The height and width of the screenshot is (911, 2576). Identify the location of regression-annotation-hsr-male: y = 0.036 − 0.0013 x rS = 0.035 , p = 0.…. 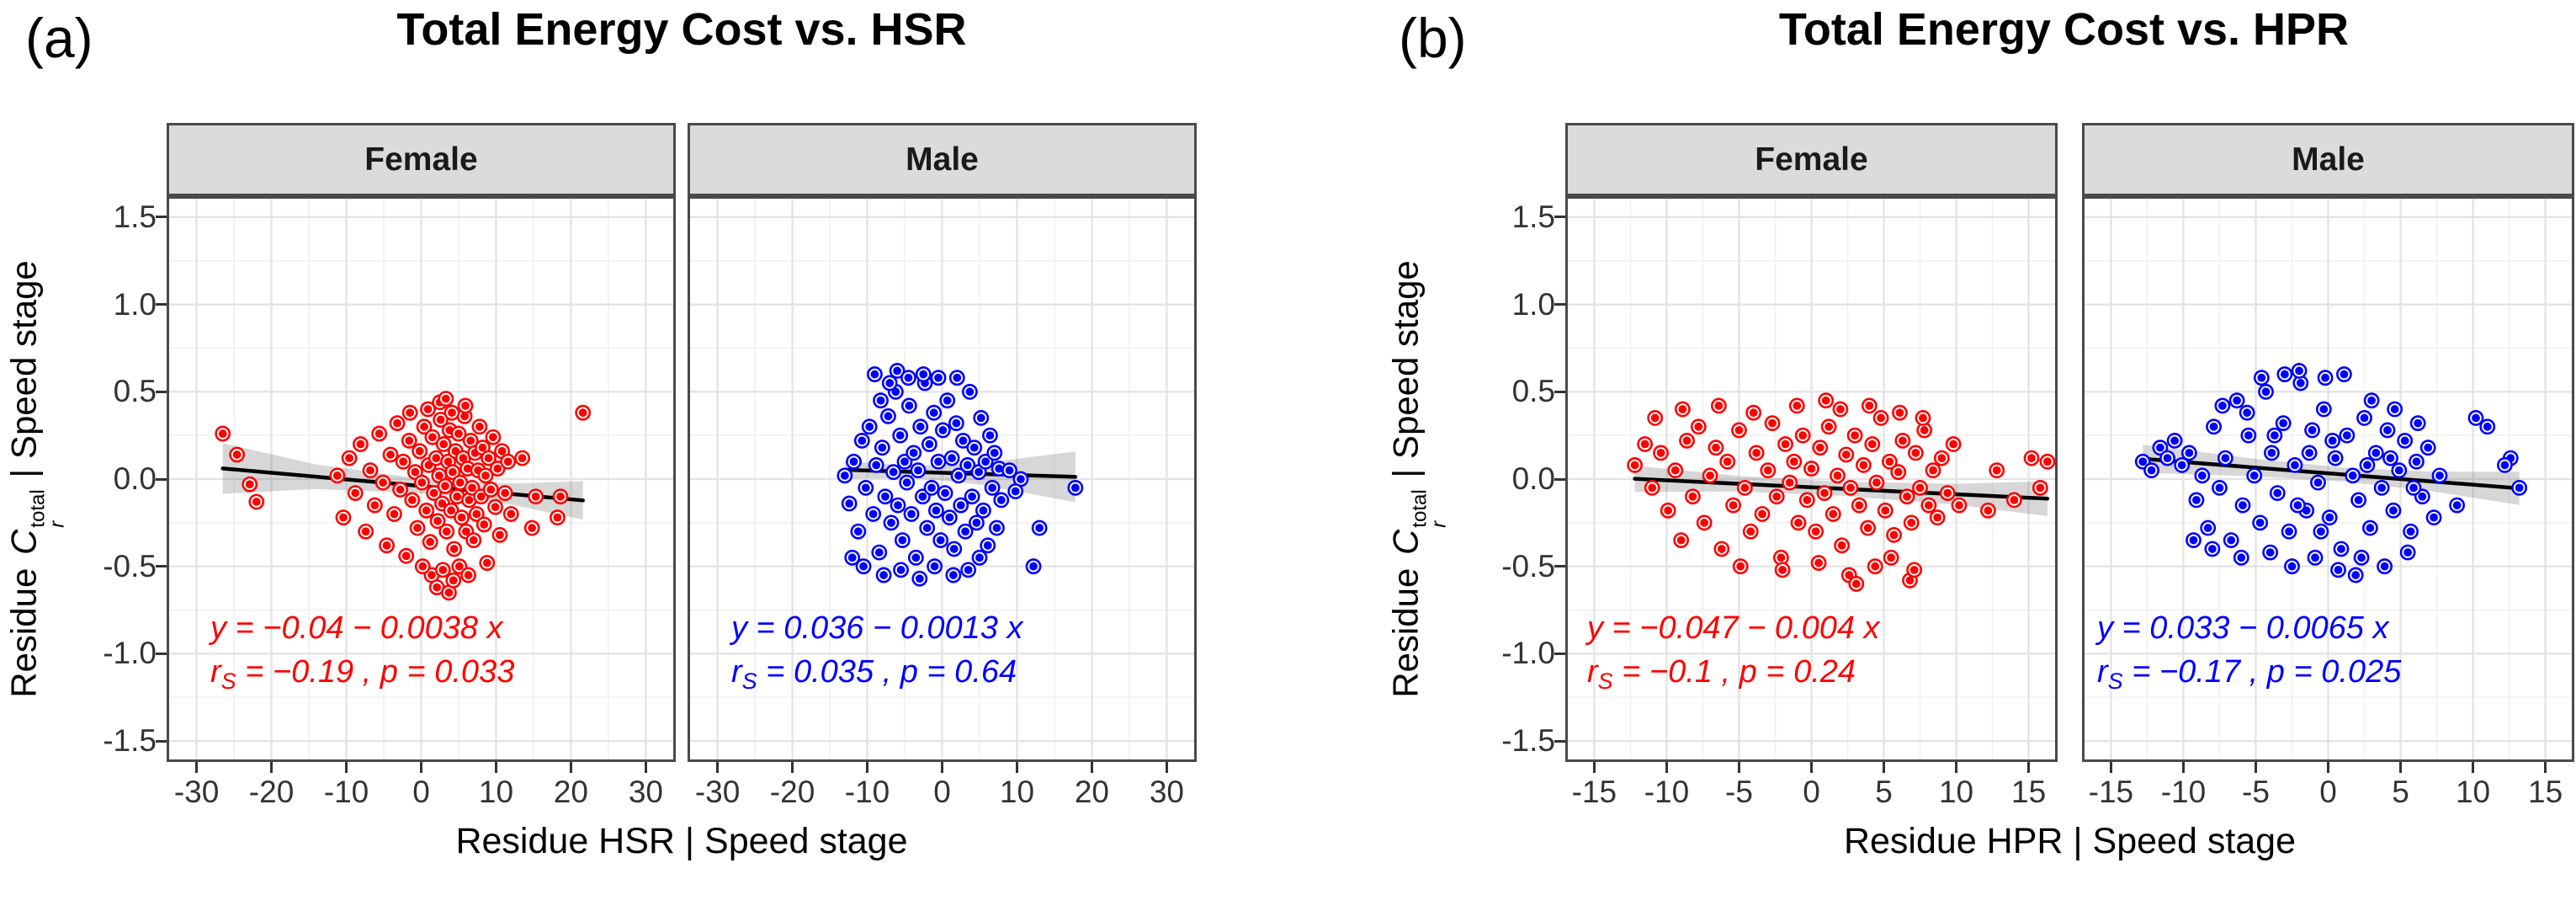
(877, 655).